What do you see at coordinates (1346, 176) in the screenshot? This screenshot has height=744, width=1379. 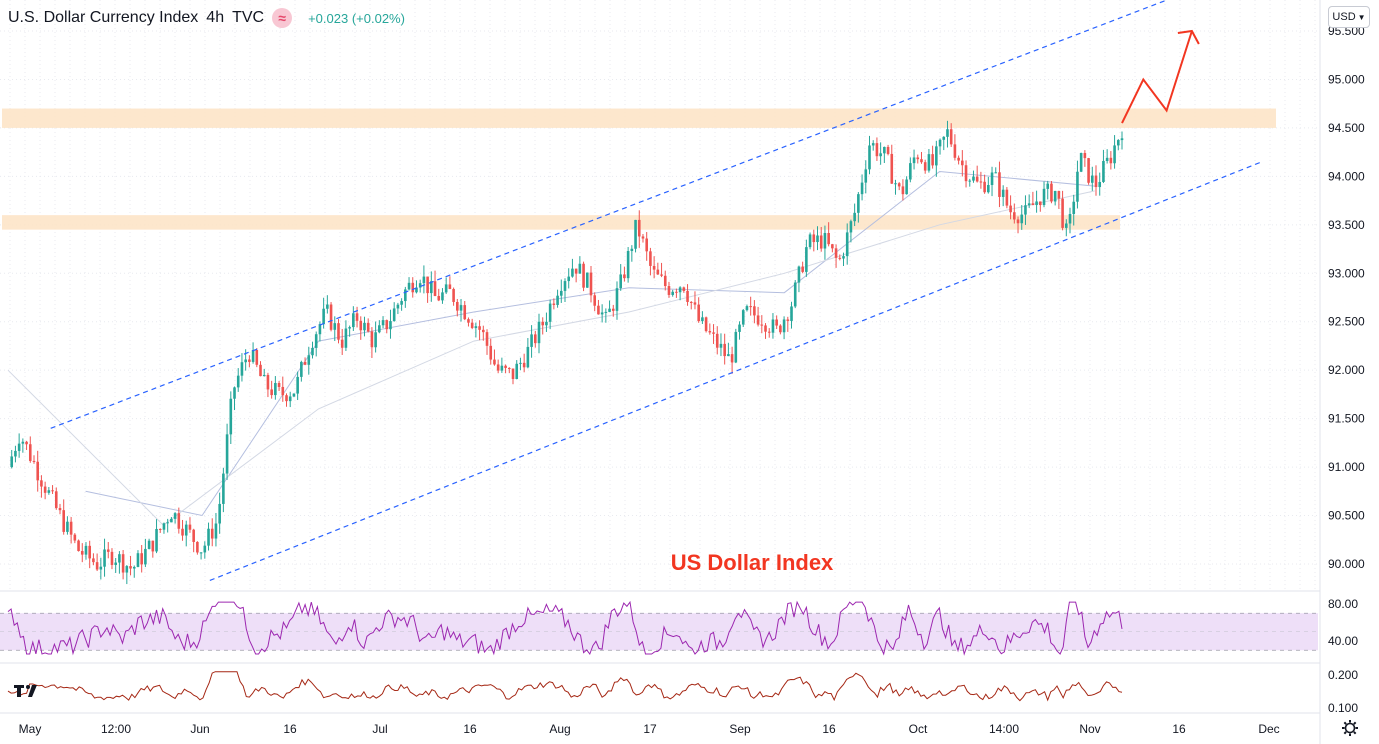 I see `price-tick-label: 94.000` at bounding box center [1346, 176].